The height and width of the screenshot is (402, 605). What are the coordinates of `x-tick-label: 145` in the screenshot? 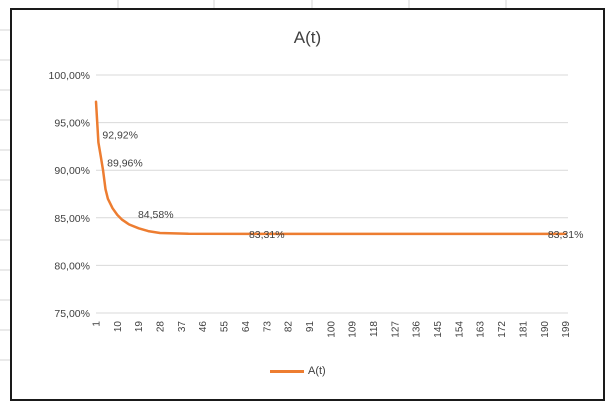 It's located at (438, 329).